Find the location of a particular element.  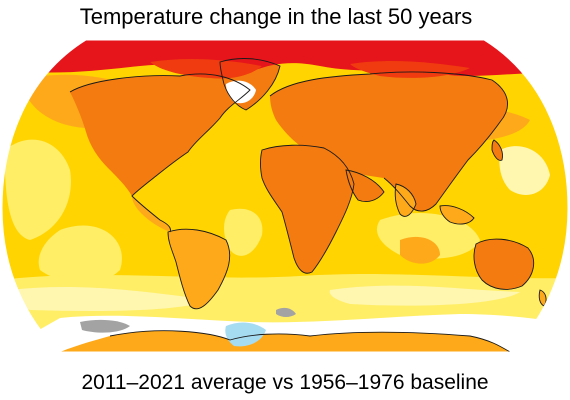

coastline-southeast-asia is located at coordinates (457, 215).